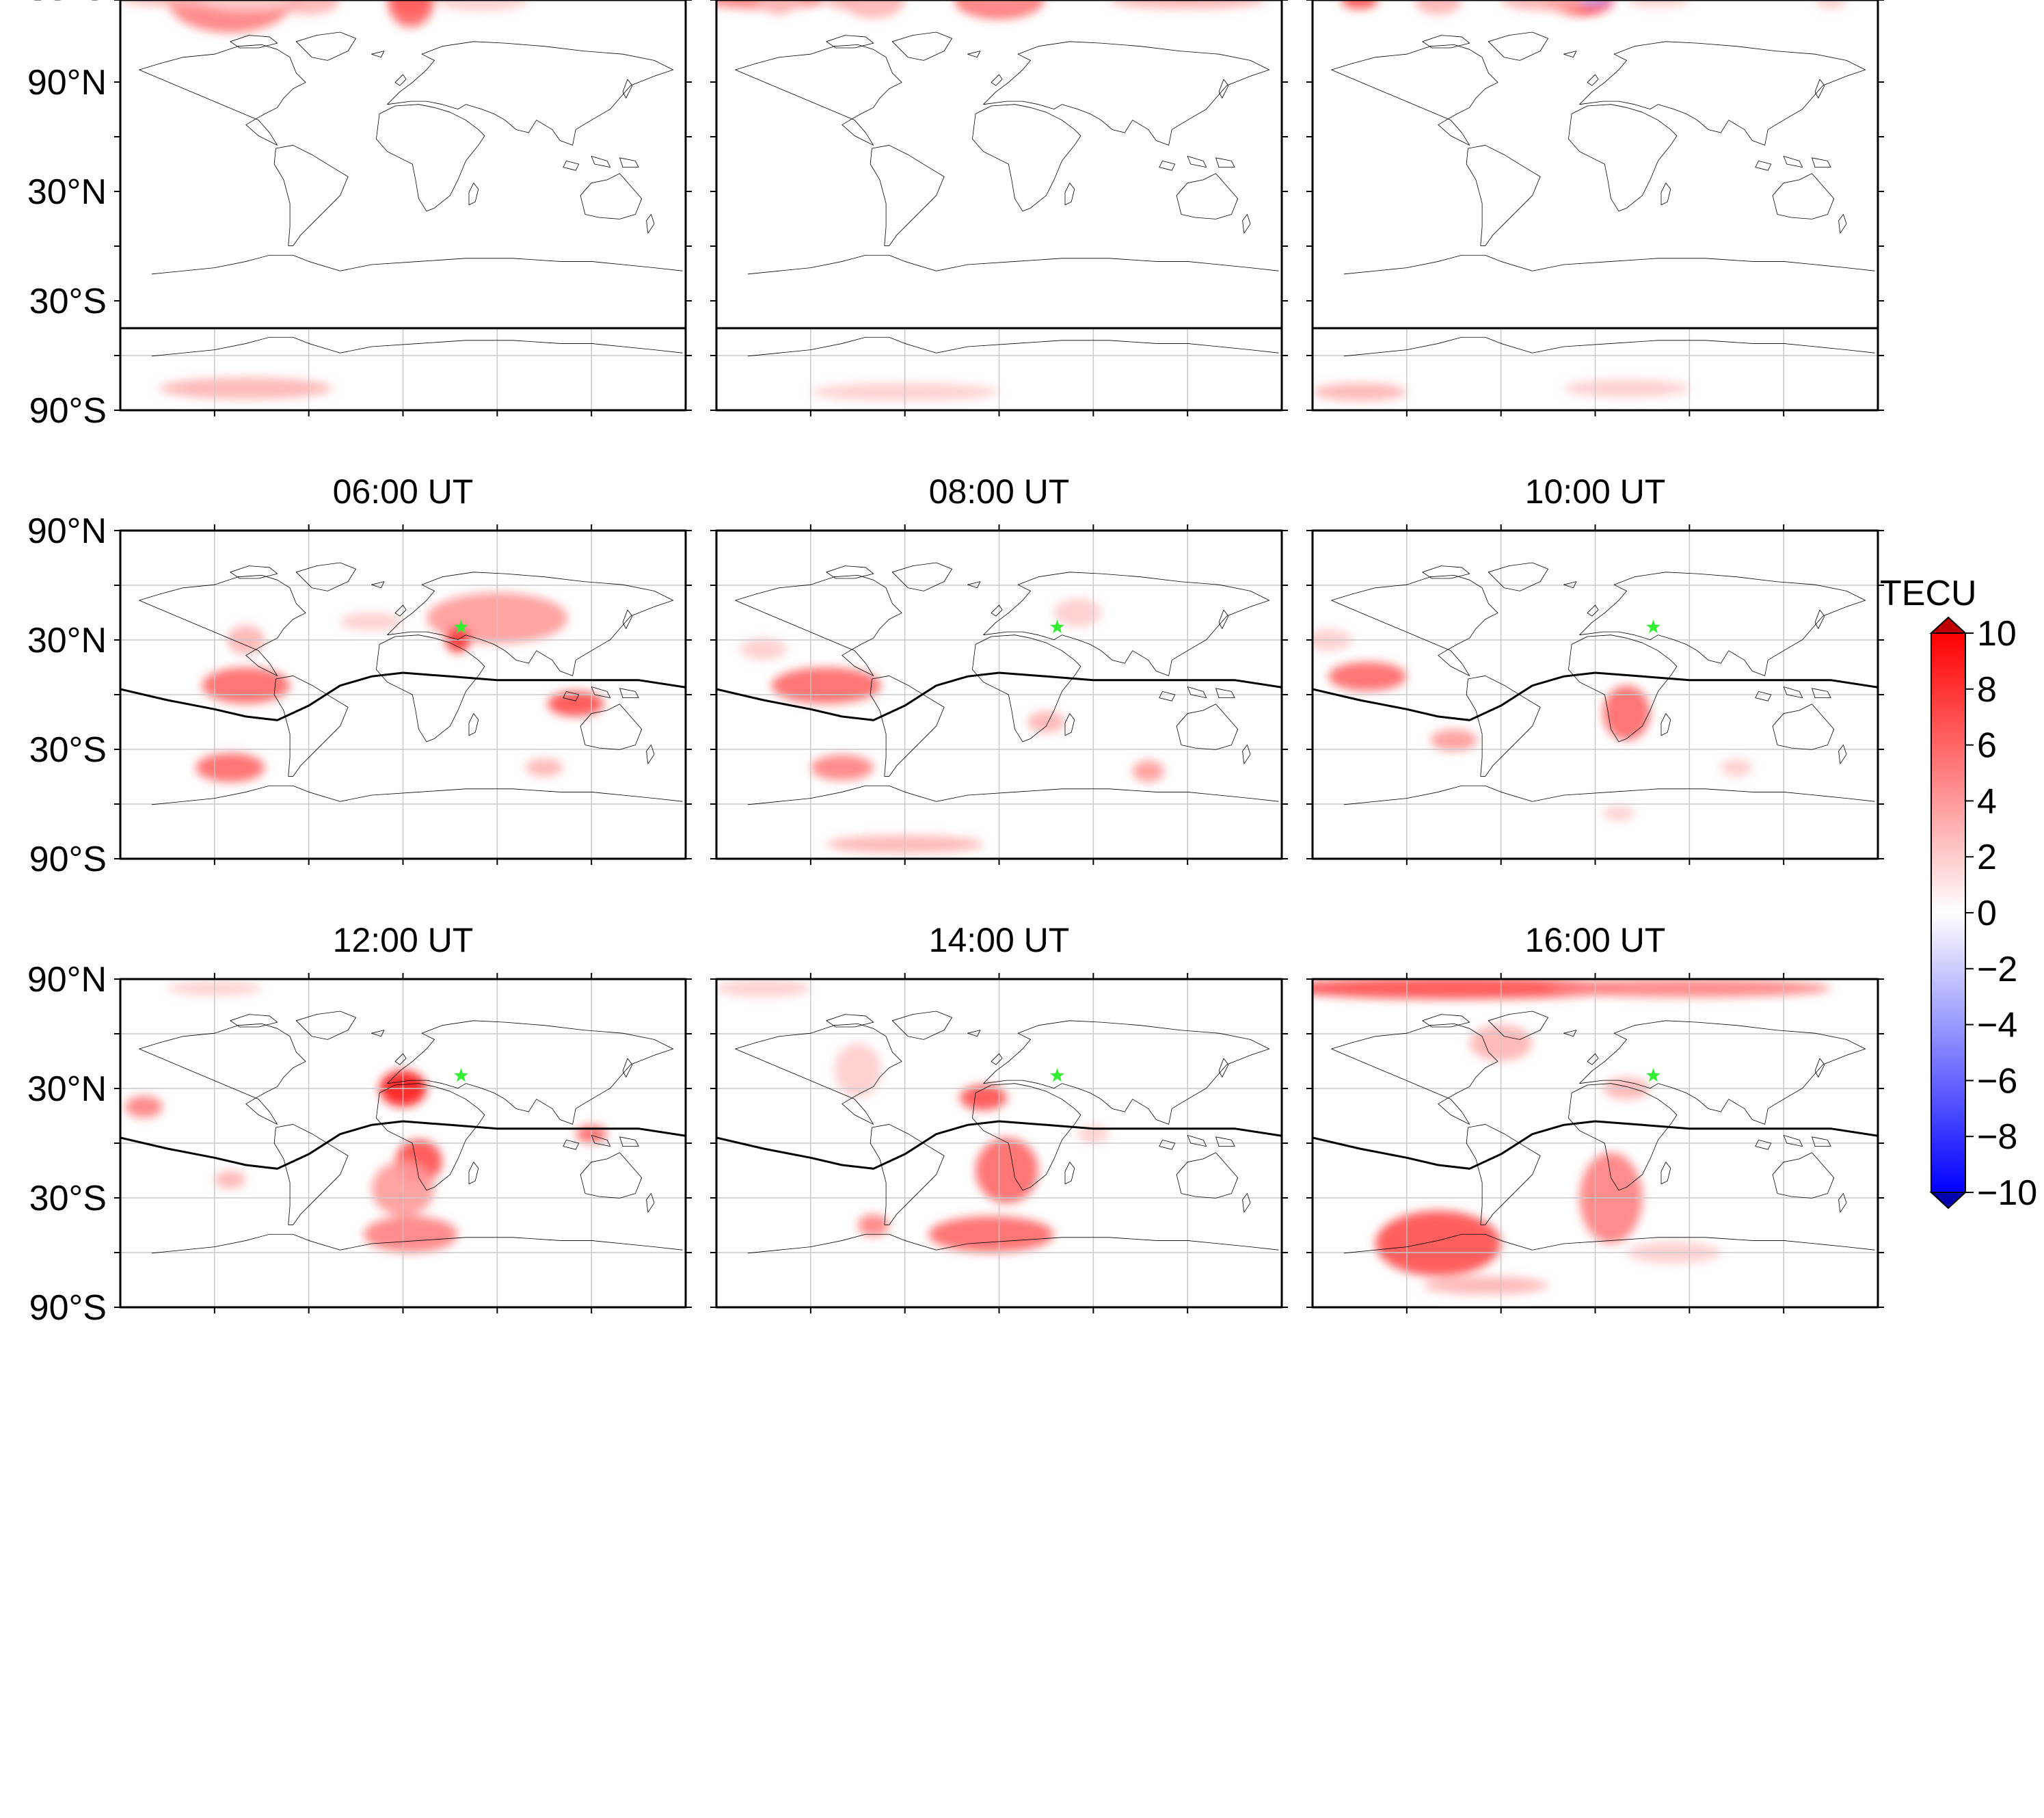 The width and height of the screenshot is (2044, 1818). Describe the element at coordinates (1948, 625) in the screenshot. I see `colorbar-extend-high` at that location.